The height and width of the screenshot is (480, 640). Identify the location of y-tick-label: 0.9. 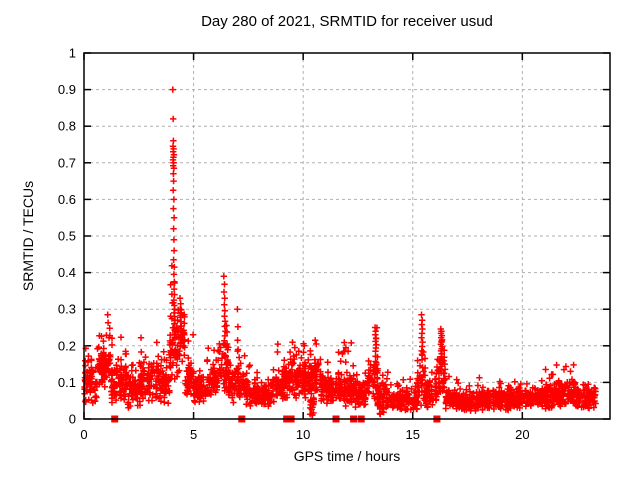
(67, 89).